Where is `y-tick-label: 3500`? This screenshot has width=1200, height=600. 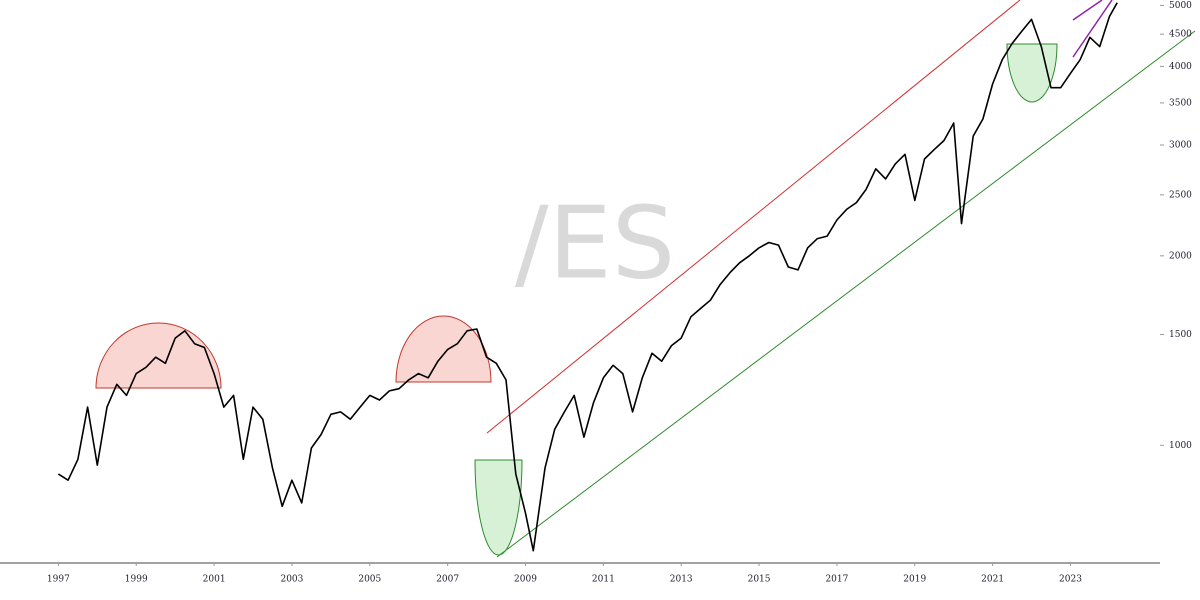
y-tick-label: 3500 is located at coordinates (1180, 103).